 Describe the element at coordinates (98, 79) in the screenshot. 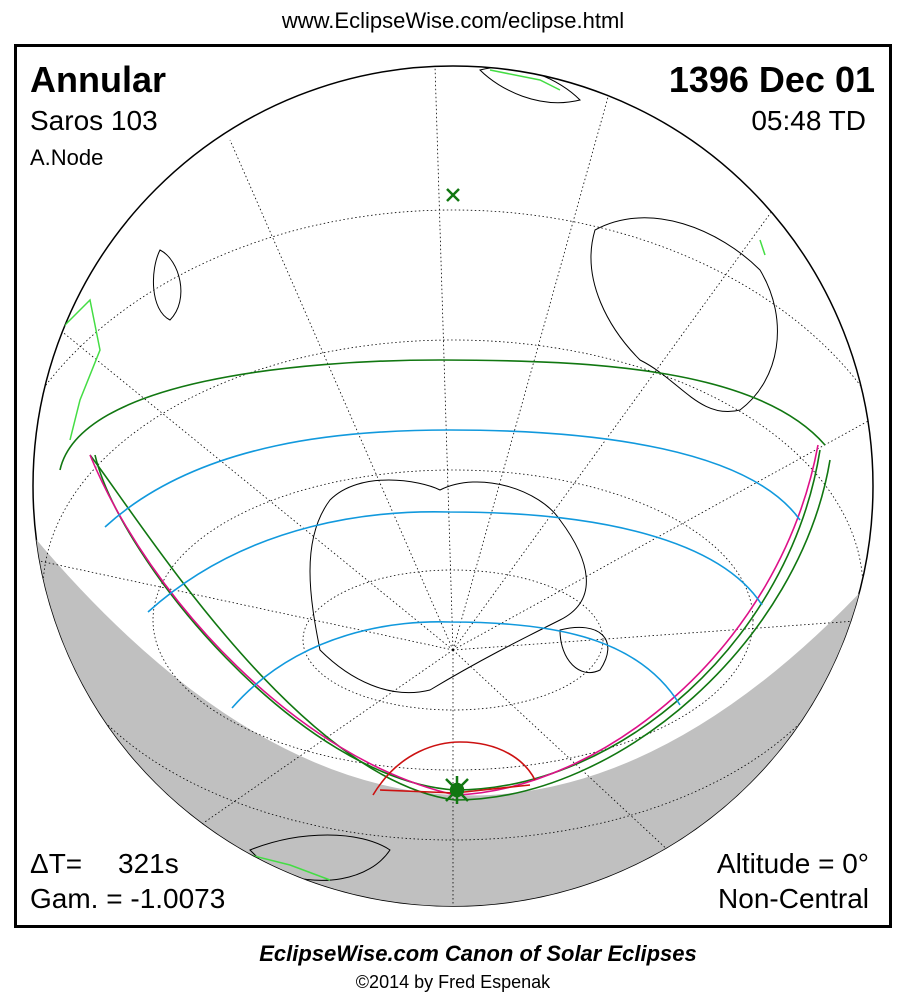

I see `eclipse-type: Annular` at that location.